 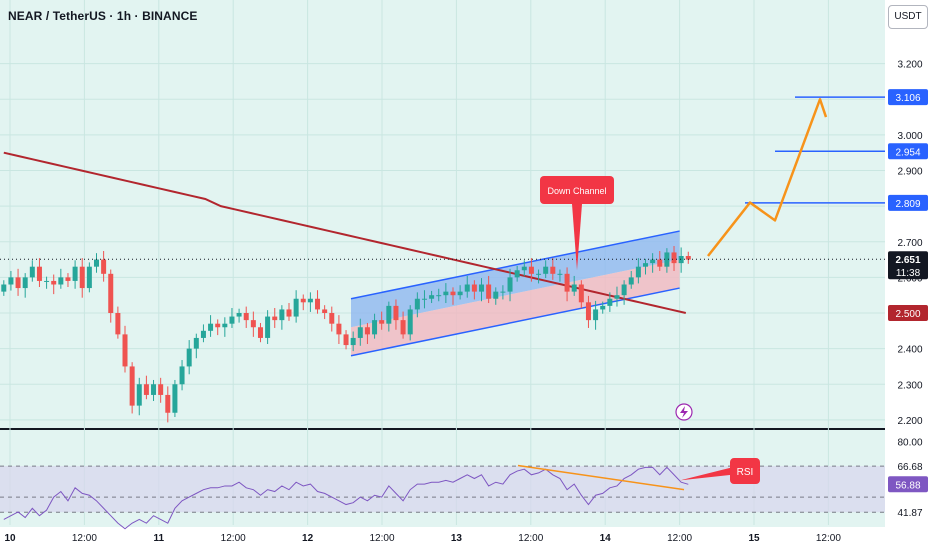 What do you see at coordinates (767, 177) in the screenshot?
I see `projection-arrow` at bounding box center [767, 177].